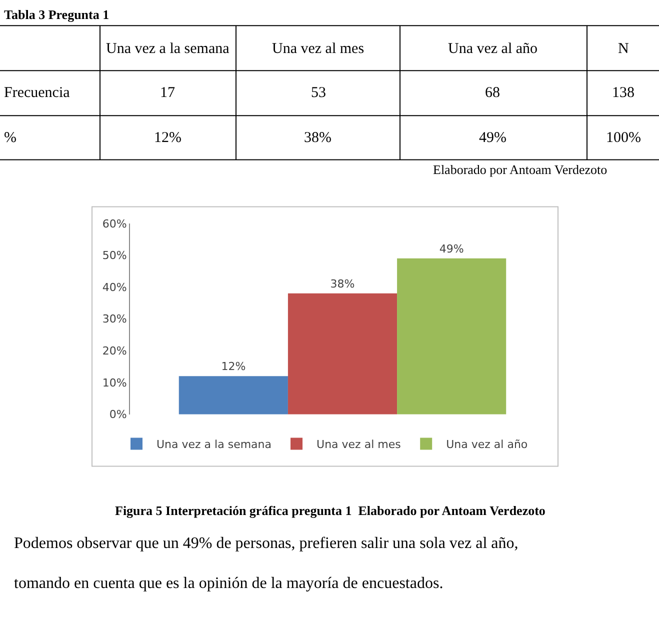 The image size is (659, 627). Describe the element at coordinates (168, 93) in the screenshot. I see `text: 17` at that location.